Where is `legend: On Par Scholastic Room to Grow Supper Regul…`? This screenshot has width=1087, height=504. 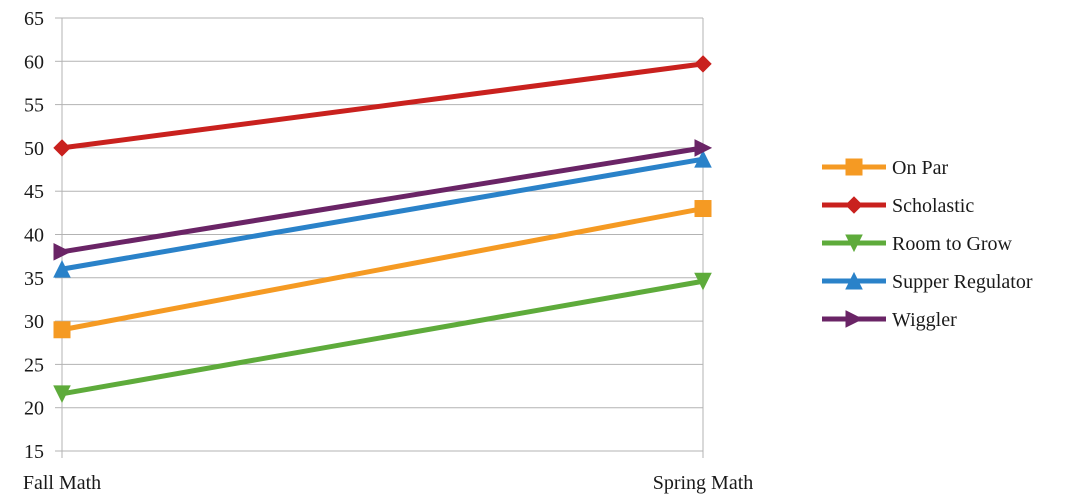
legend: On Par Scholastic Room to Grow Supper Regul… is located at coordinates (927, 244).